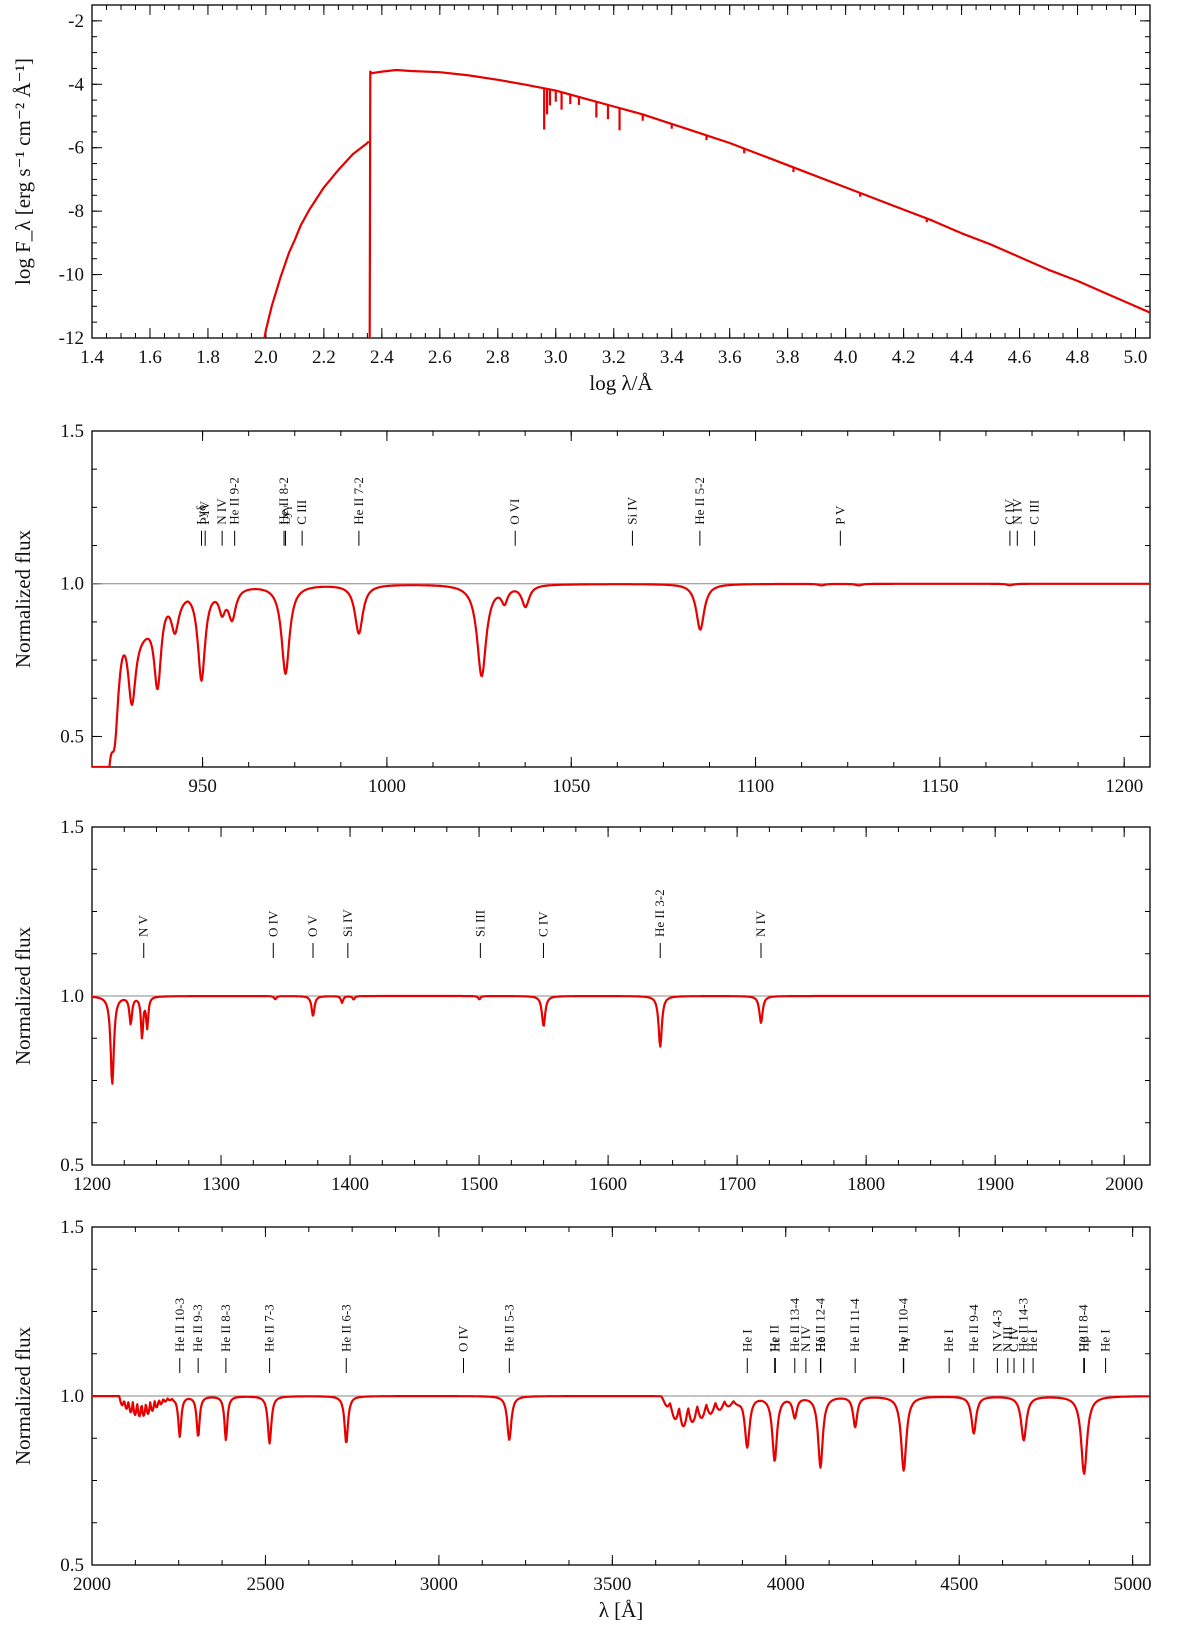 This screenshot has height=1634, width=1200. What do you see at coordinates (621, 383) in the screenshot?
I see `x-axis-label: log λ/Å` at bounding box center [621, 383].